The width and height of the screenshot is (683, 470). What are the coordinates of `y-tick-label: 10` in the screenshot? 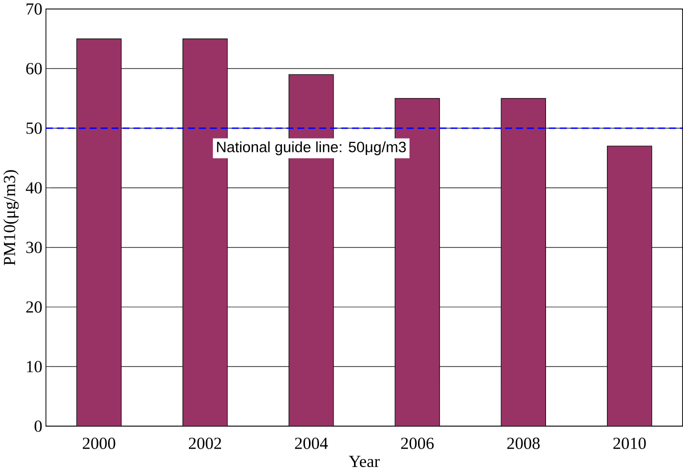 It's located at (34, 366).